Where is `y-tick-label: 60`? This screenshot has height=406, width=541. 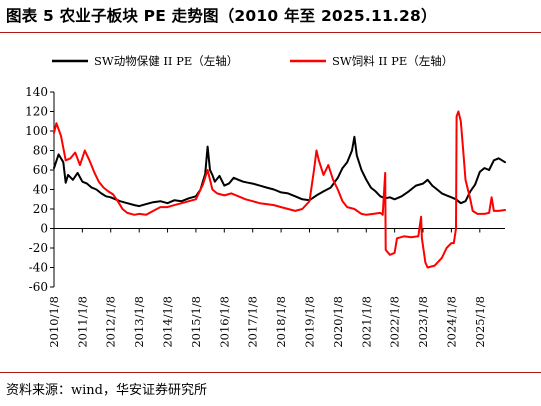 y-tick-label: 60 is located at coordinates (40, 170).